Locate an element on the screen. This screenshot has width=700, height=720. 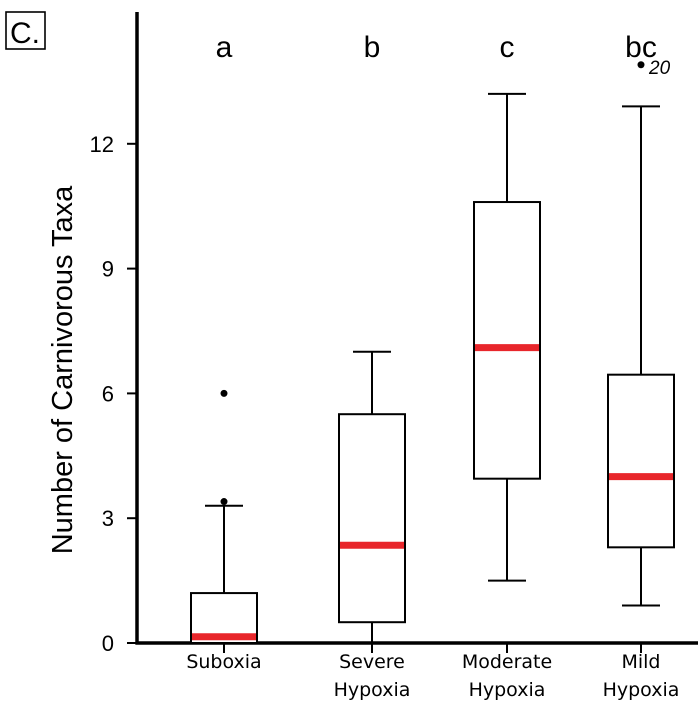
significance-letter: c is located at coordinates (507, 47).